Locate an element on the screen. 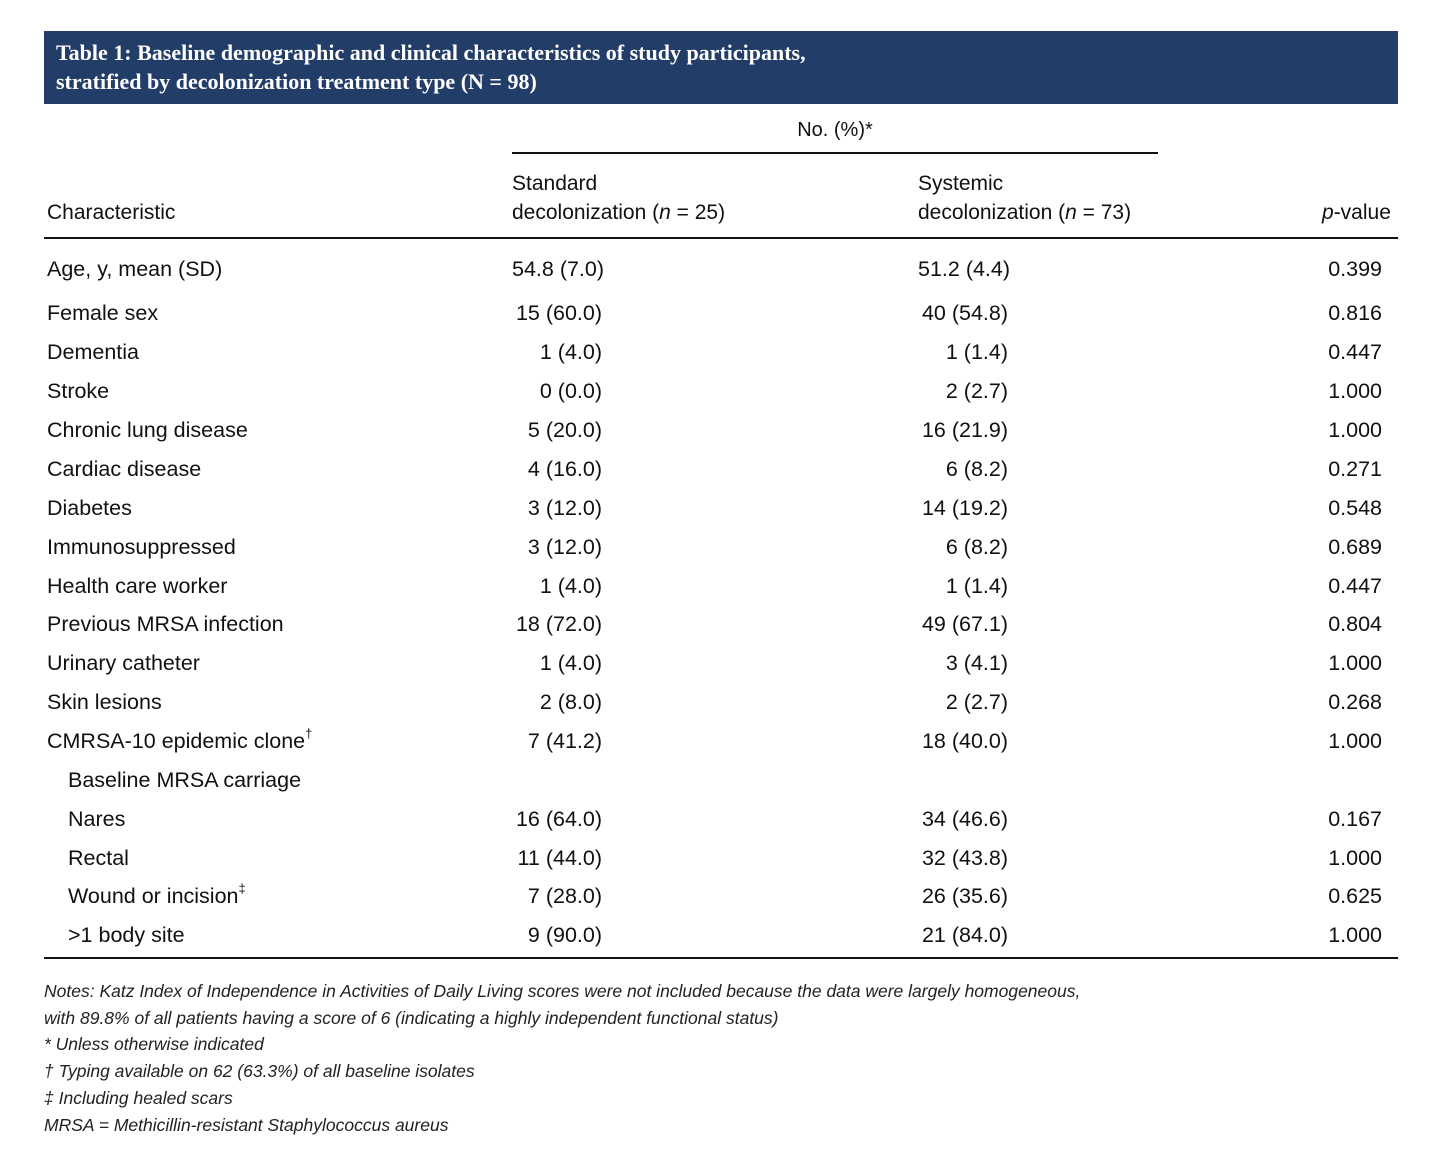 Image resolution: width=1432 pixels, height=1156 pixels. row-p-value: 0.816 is located at coordinates (1355, 313).